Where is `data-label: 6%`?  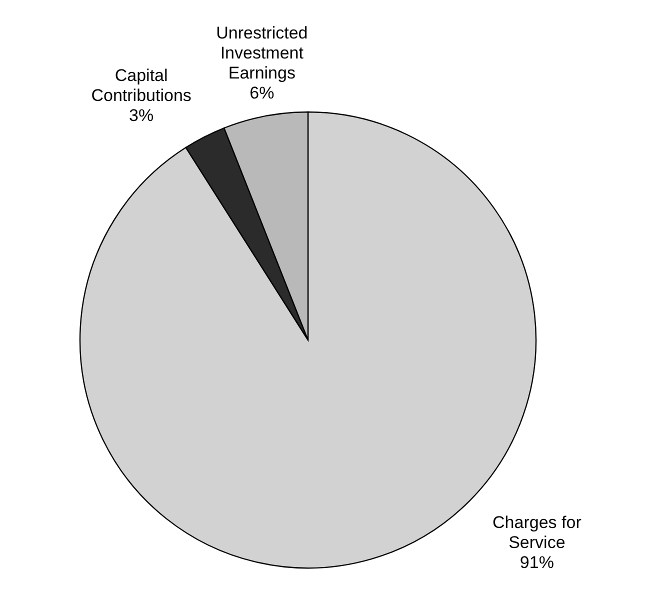 data-label: 6% is located at coordinates (262, 92).